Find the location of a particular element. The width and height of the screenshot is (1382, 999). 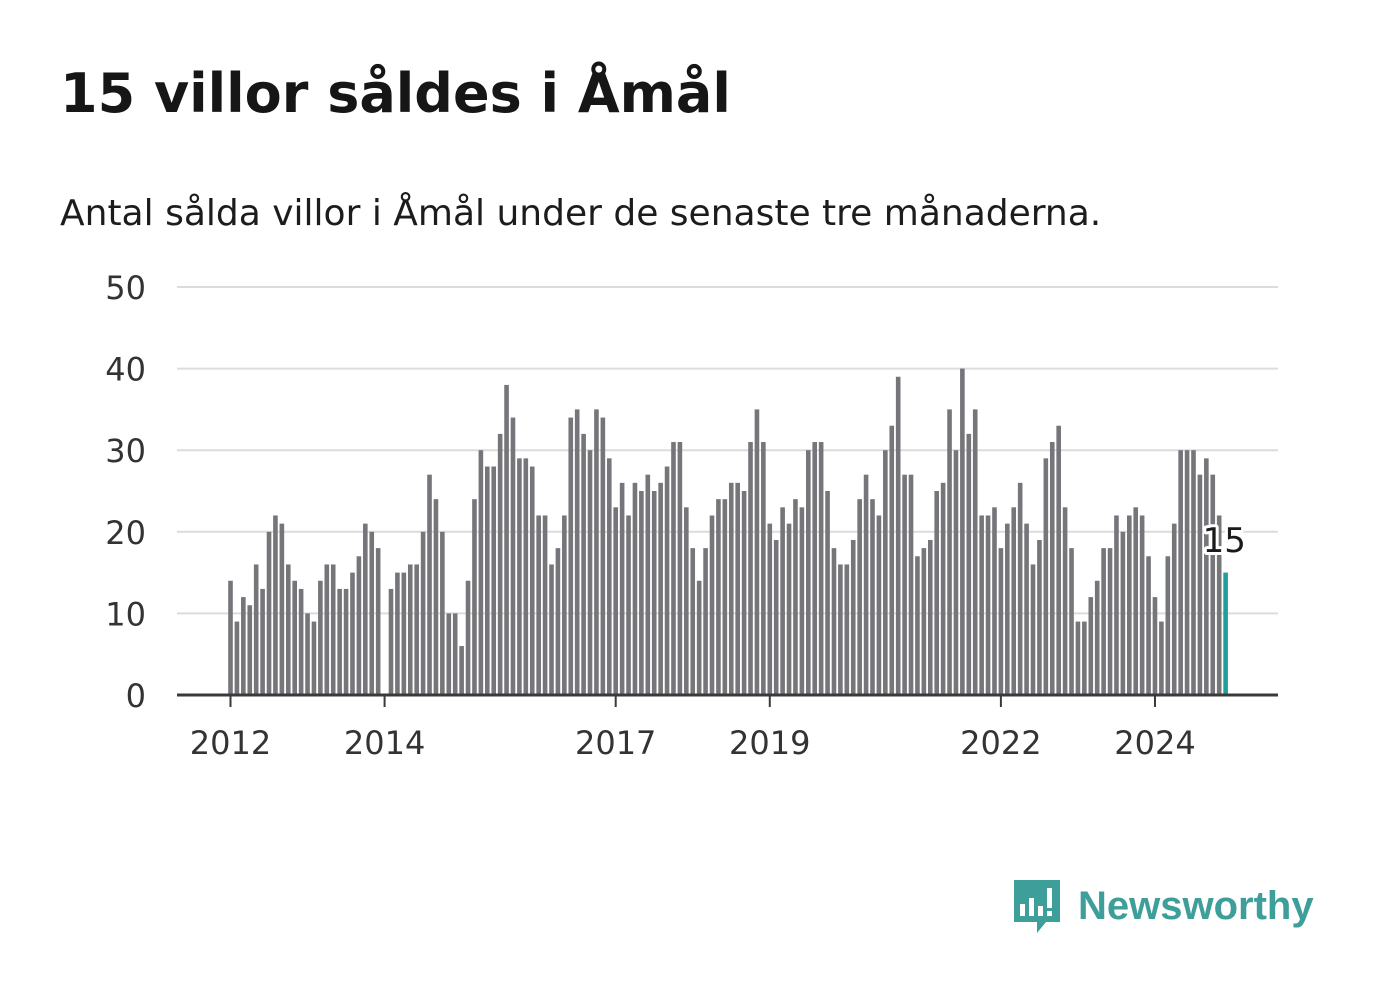

y-tick-label: 10 is located at coordinates (125, 614).